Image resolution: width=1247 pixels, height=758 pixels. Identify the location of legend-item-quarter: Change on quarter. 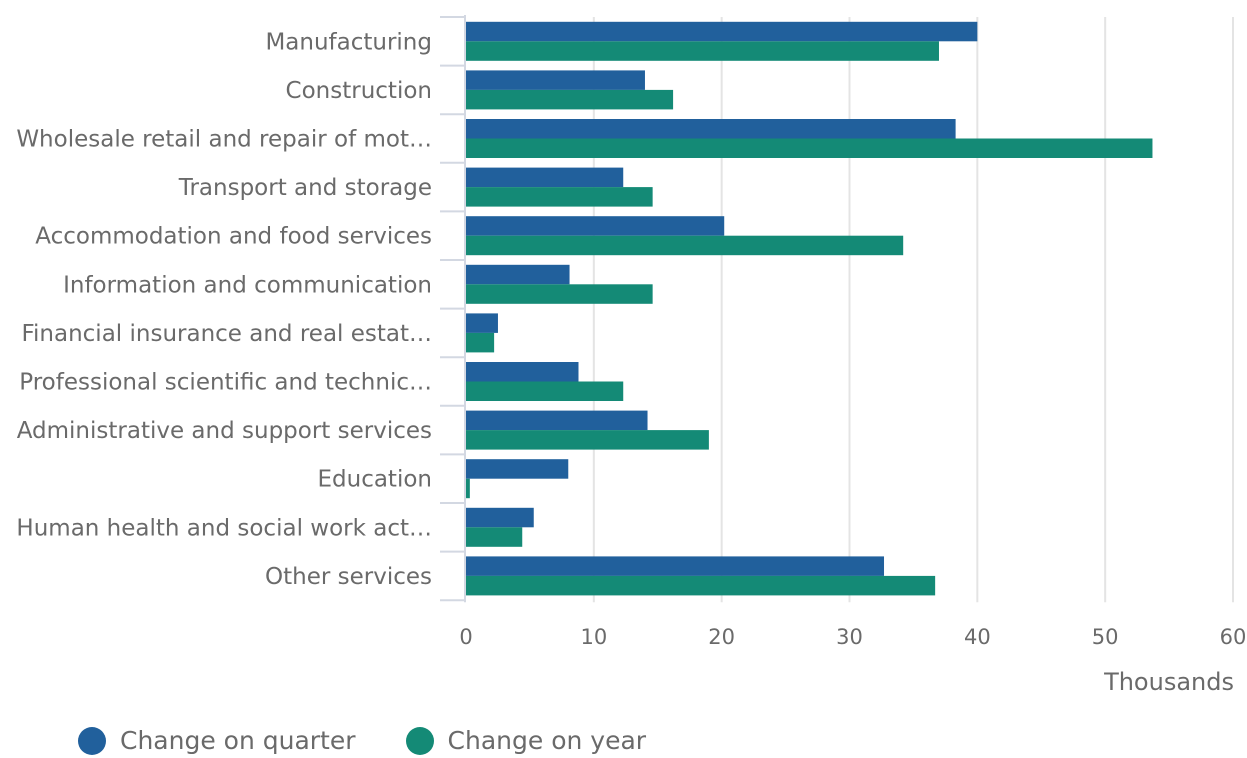
(217, 740).